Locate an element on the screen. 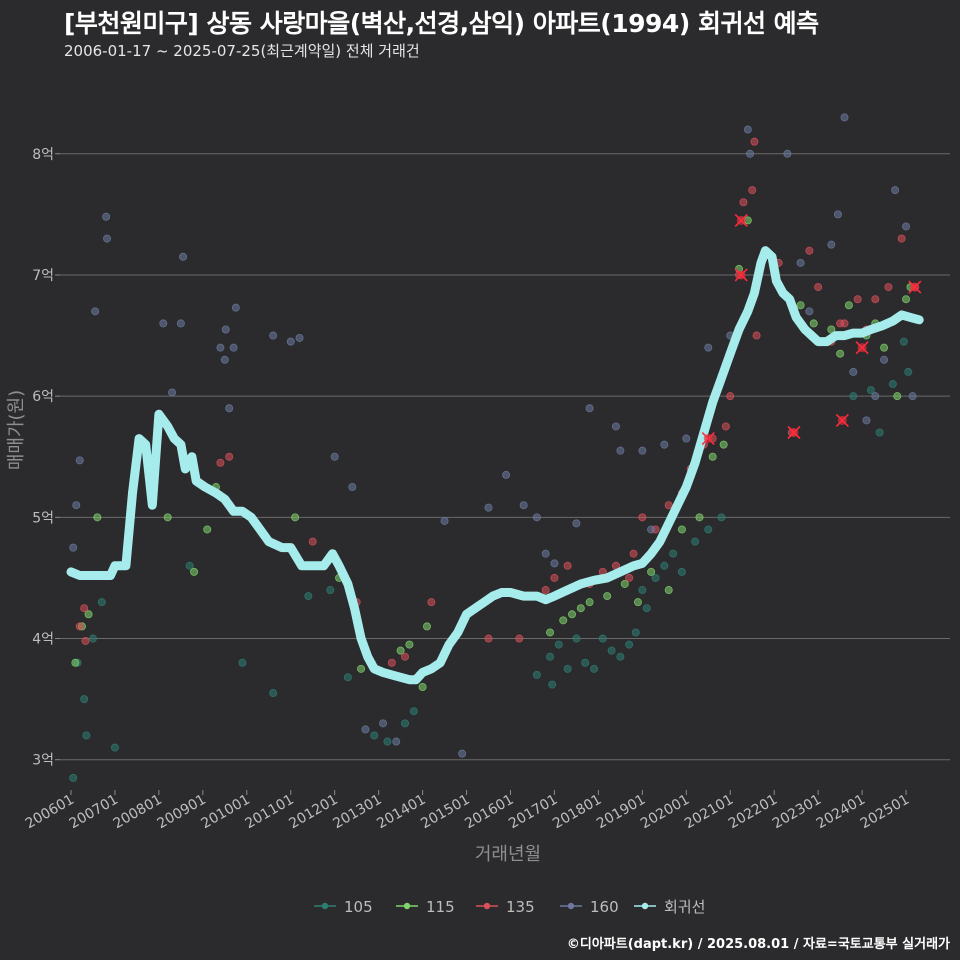 The height and width of the screenshot is (960, 960). x-tick-label: 202001 is located at coordinates (665, 812).